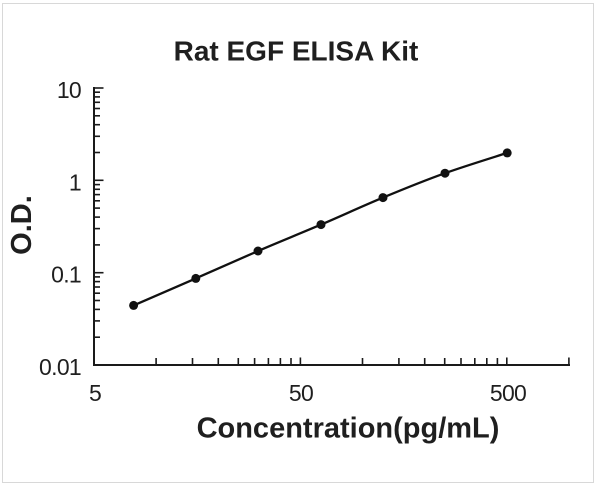 The width and height of the screenshot is (600, 491). I want to click on svg-text: 10, so click(69, 90).